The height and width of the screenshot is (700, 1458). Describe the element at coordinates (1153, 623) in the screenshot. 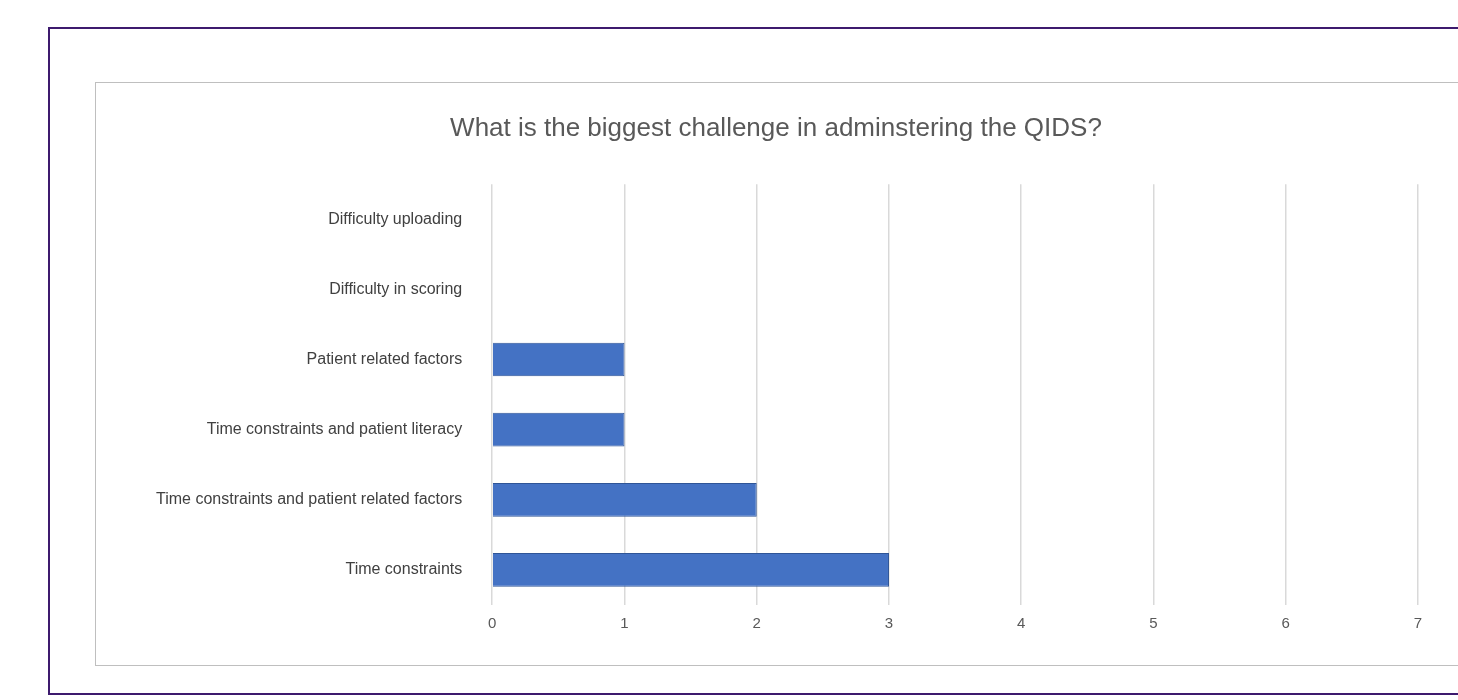

I see `x-tick-label: 5` at that location.